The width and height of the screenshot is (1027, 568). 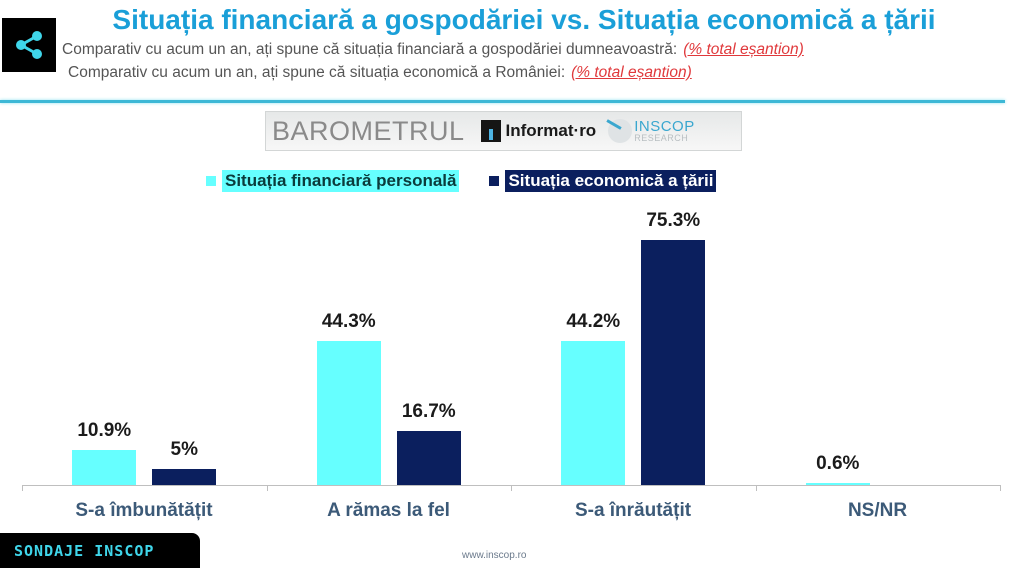 What do you see at coordinates (631, 72) in the screenshot?
I see `subtitle-country-note: (% total eșantion)` at bounding box center [631, 72].